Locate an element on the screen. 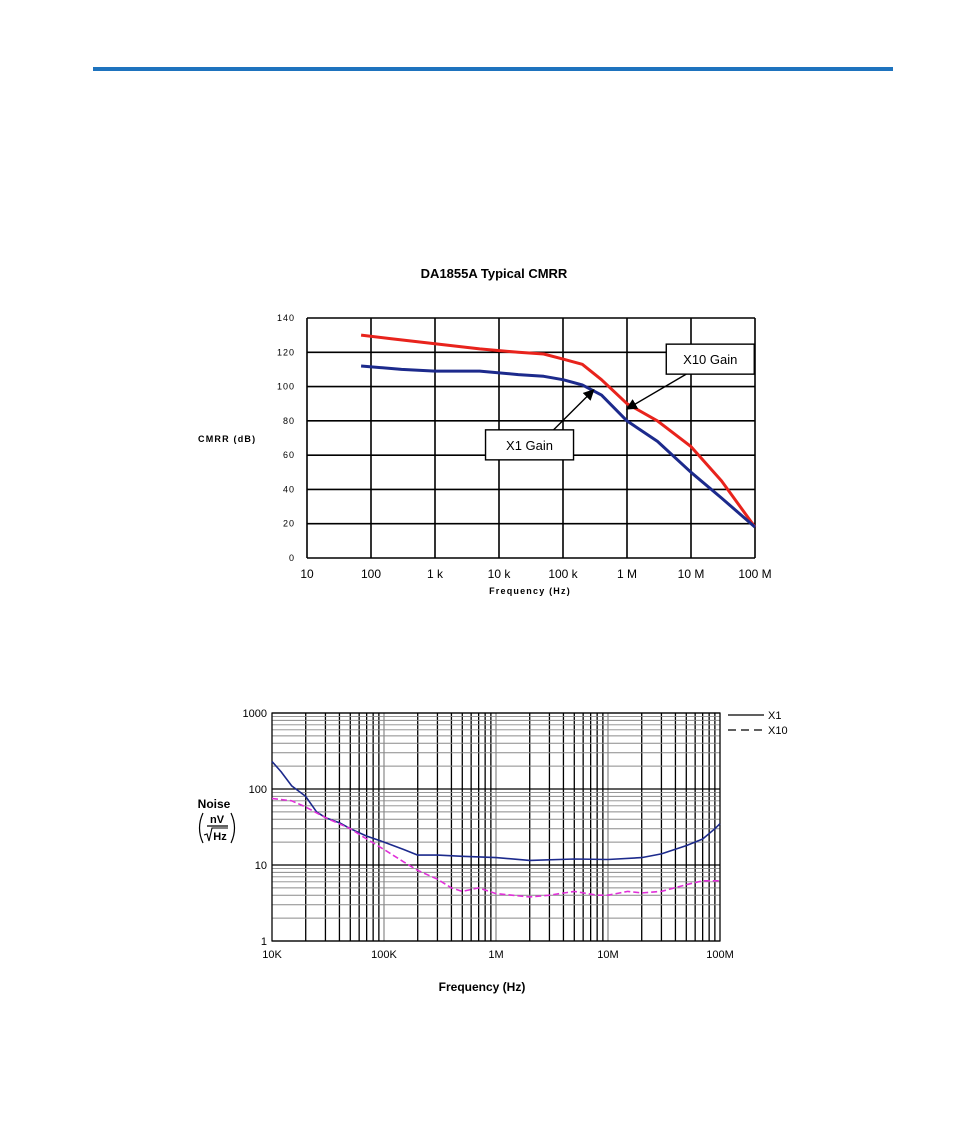 This screenshot has height=1145, width=954. cmrr-x-tick-label: 10 M is located at coordinates (691, 574).